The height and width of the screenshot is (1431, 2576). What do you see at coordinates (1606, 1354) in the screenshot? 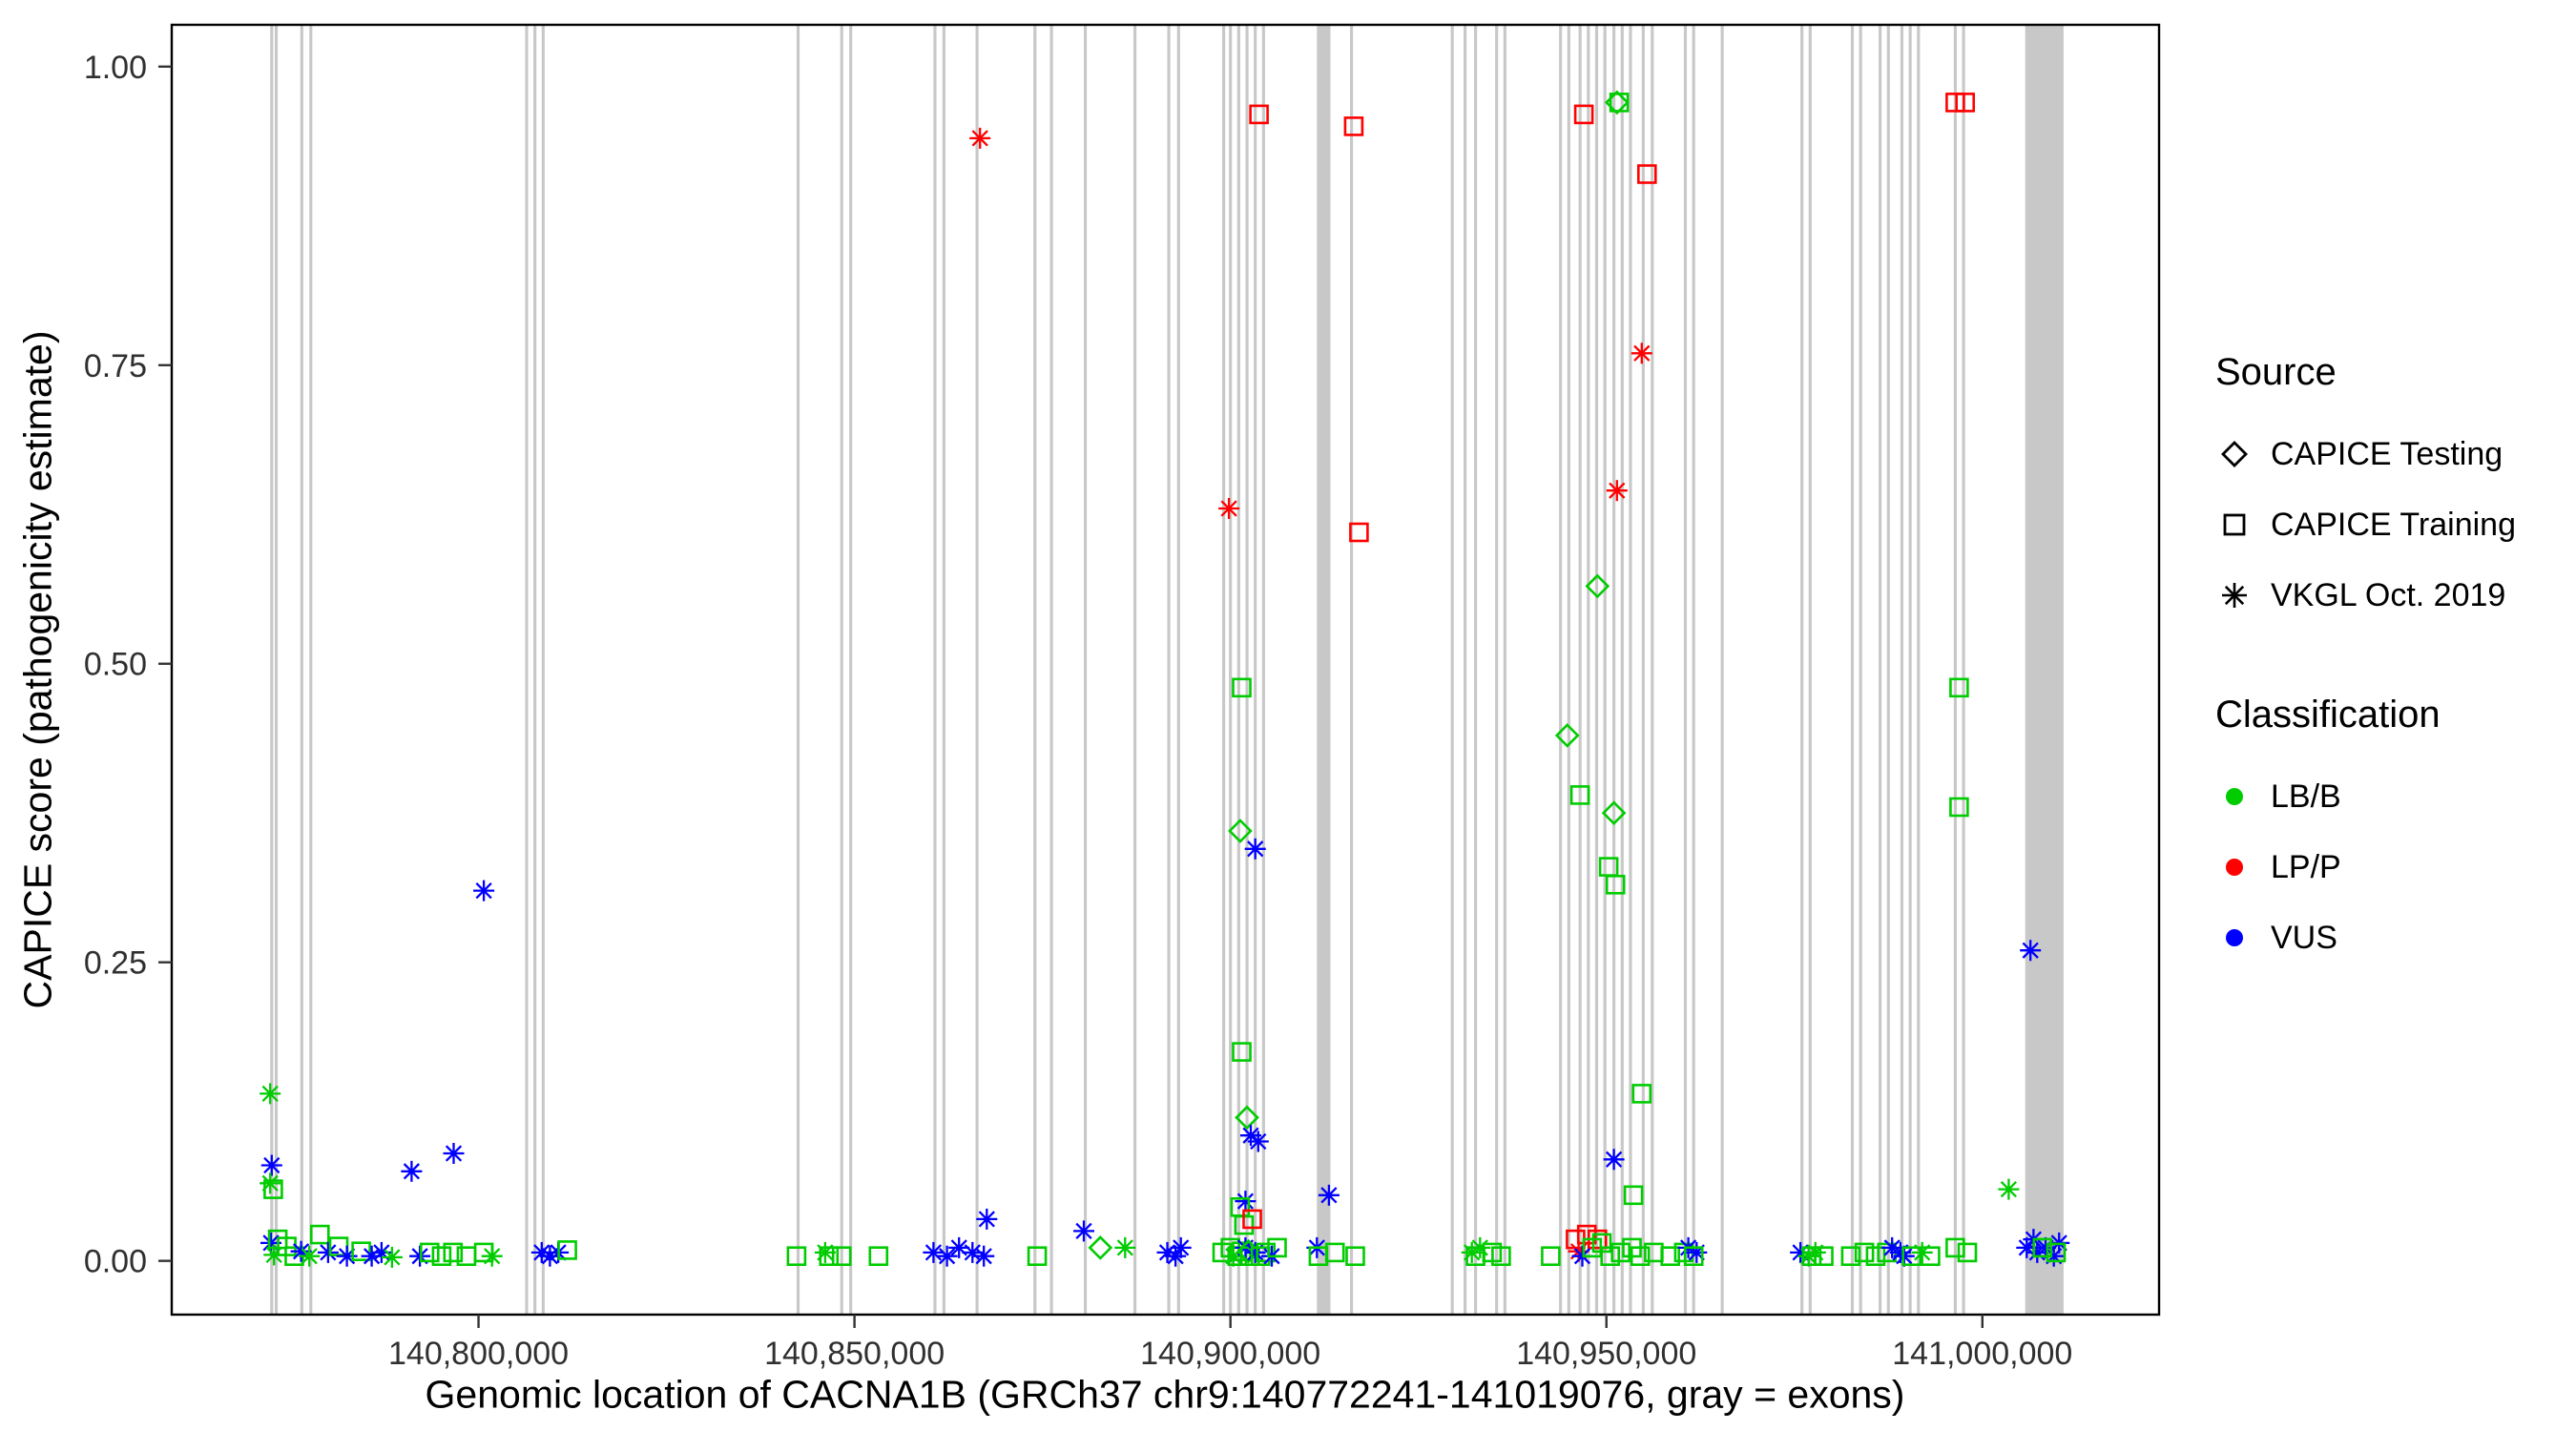
I see `x-tick-label: 140,950,000` at bounding box center [1606, 1354].